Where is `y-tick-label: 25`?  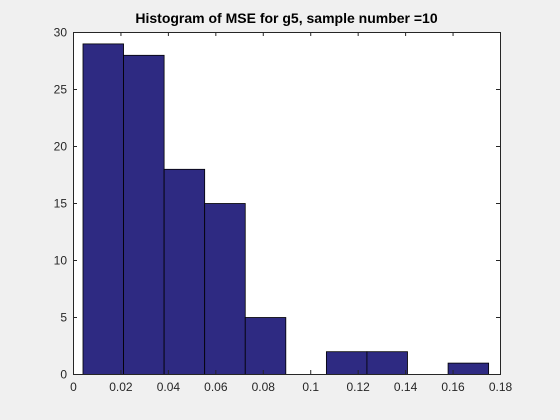
y-tick-label: 25 is located at coordinates (61, 90).